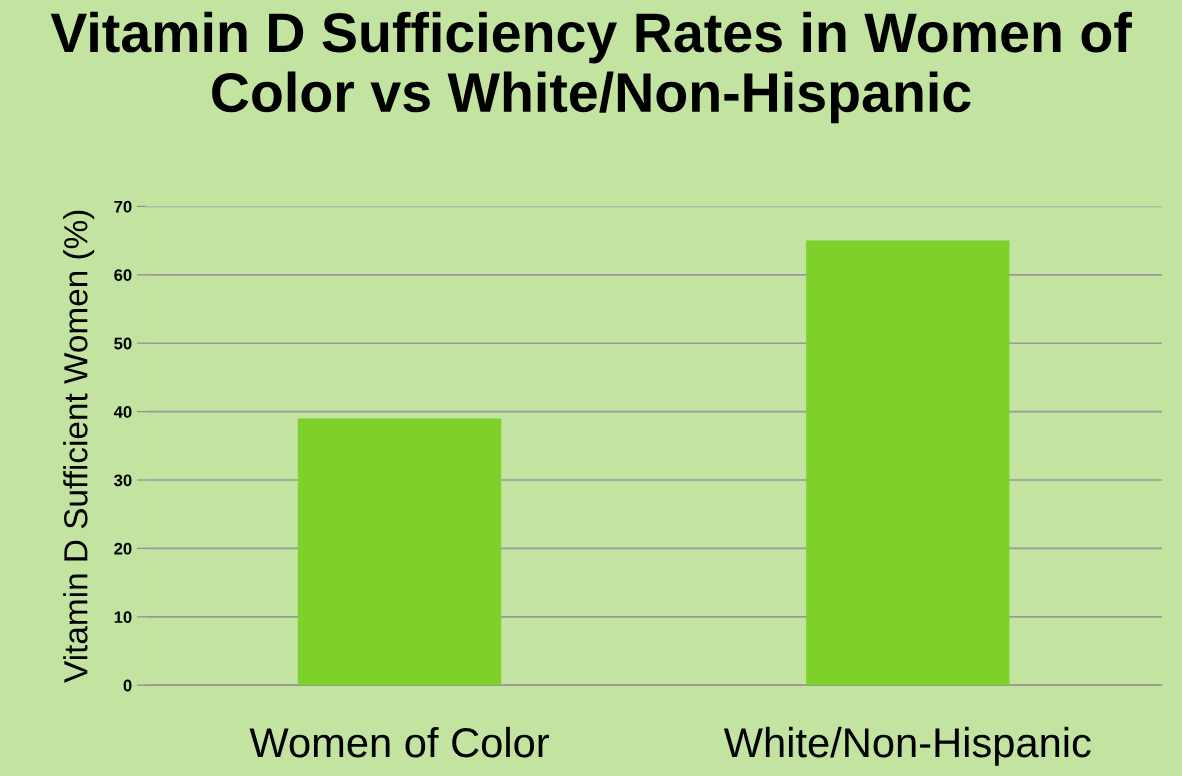  What do you see at coordinates (123, 617) in the screenshot?
I see `y-tick-label: 10` at bounding box center [123, 617].